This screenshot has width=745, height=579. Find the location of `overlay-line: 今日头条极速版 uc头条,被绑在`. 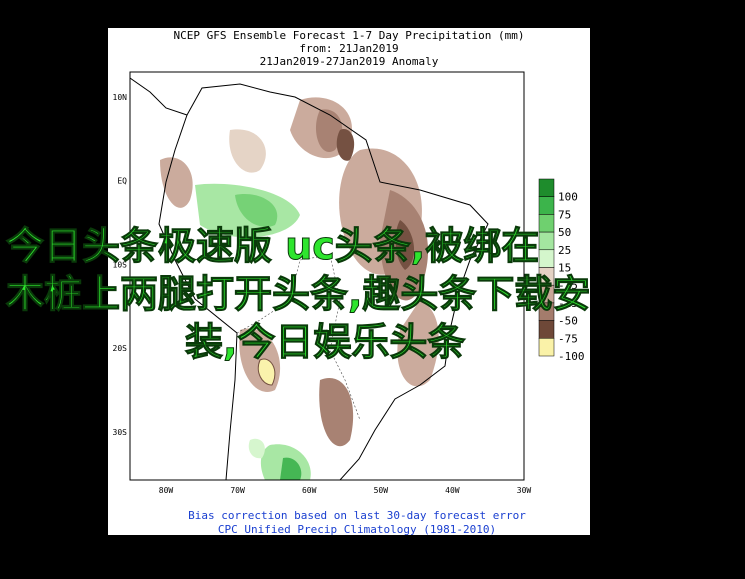

overlay-line: 今日头条极速版 uc头条,被绑在 is located at coordinates (273, 246).